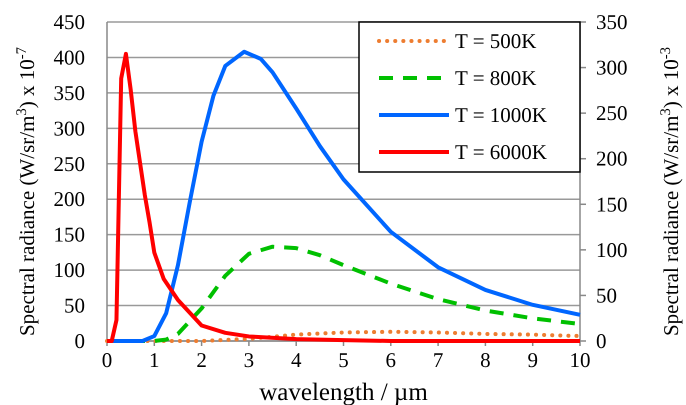  I want to click on x-tick-label: 9, so click(532, 360).